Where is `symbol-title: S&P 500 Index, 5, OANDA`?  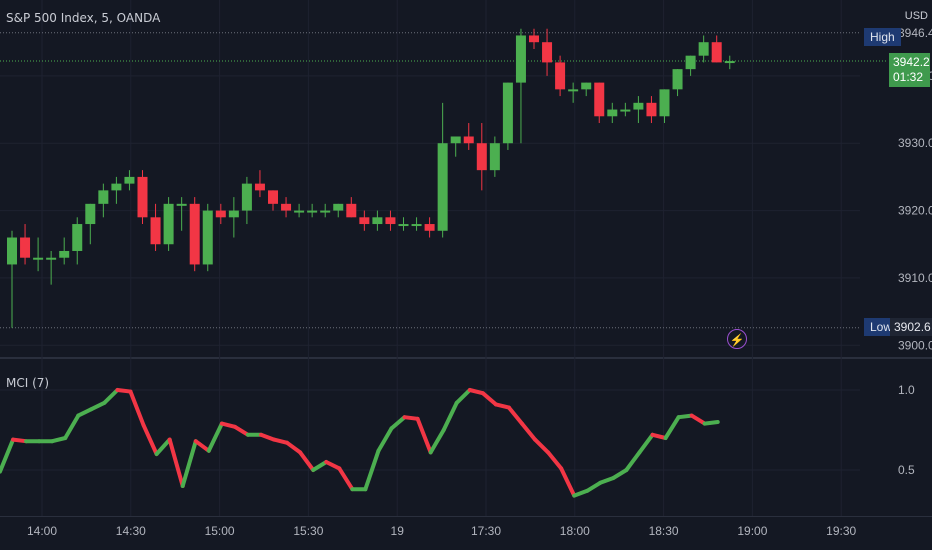
symbol-title: S&P 500 Index, 5, OANDA is located at coordinates (83, 18).